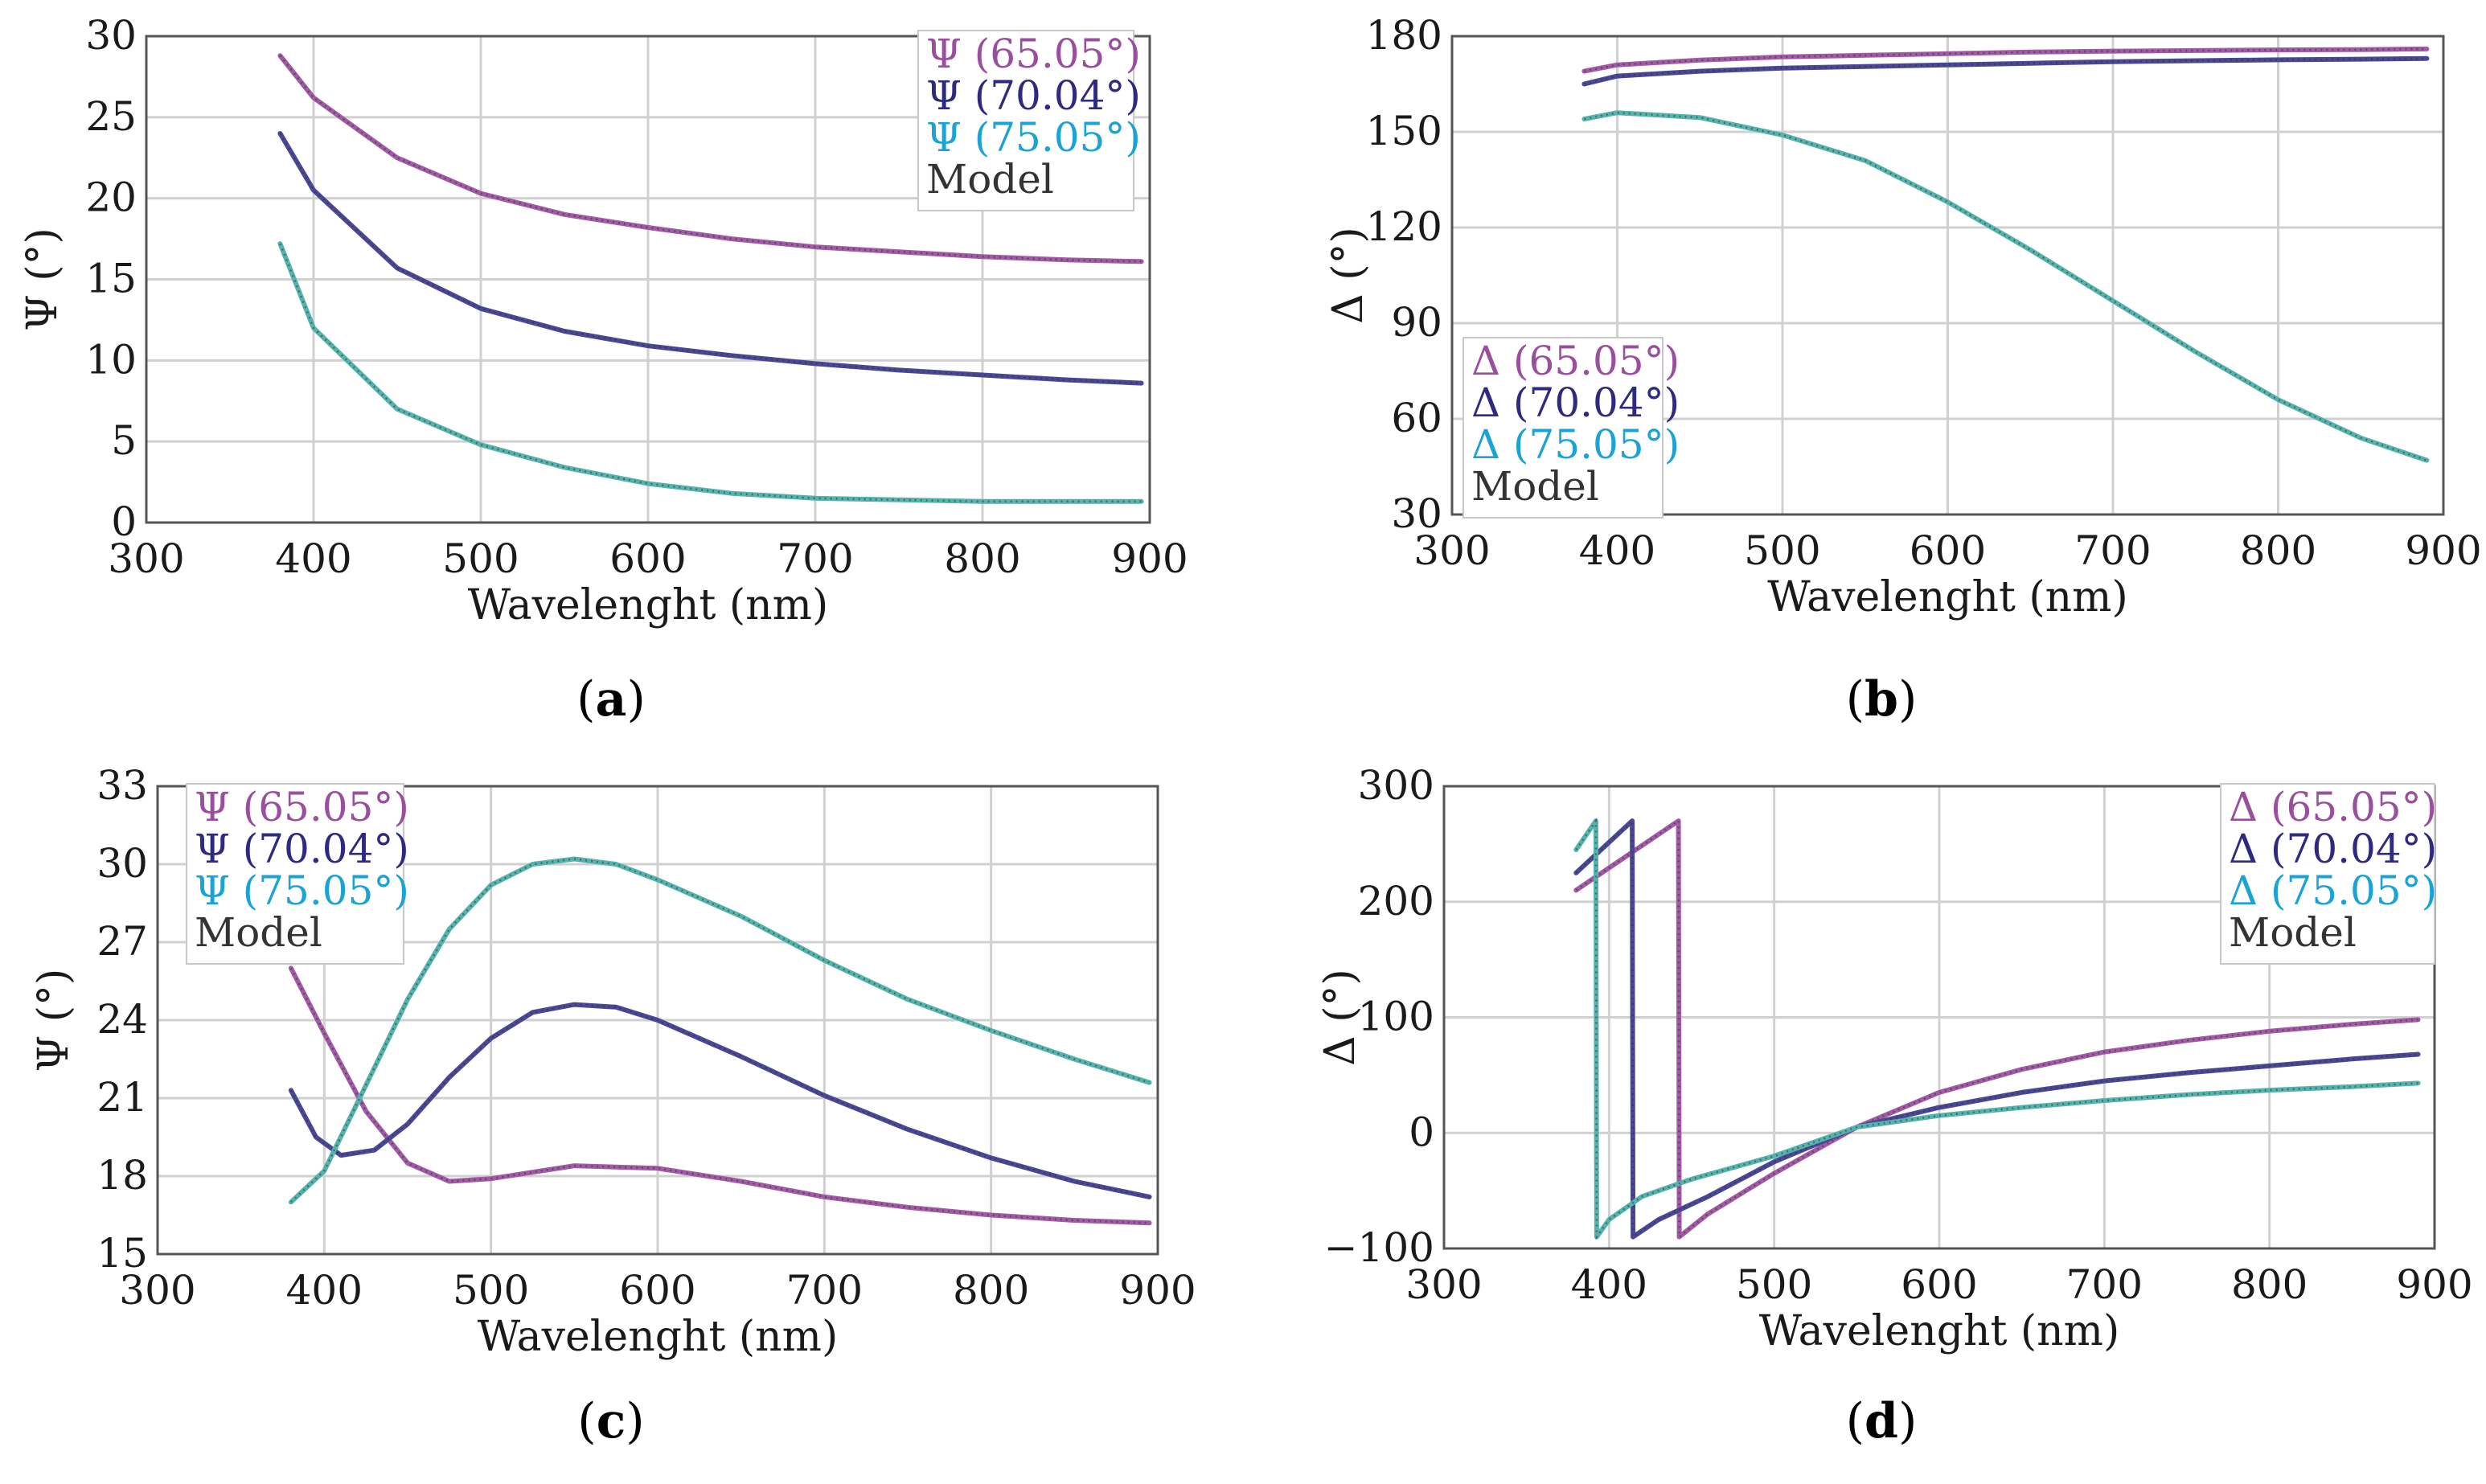 The image size is (2486, 1484). What do you see at coordinates (122, 1176) in the screenshot?
I see `y-tick-label: 18` at bounding box center [122, 1176].